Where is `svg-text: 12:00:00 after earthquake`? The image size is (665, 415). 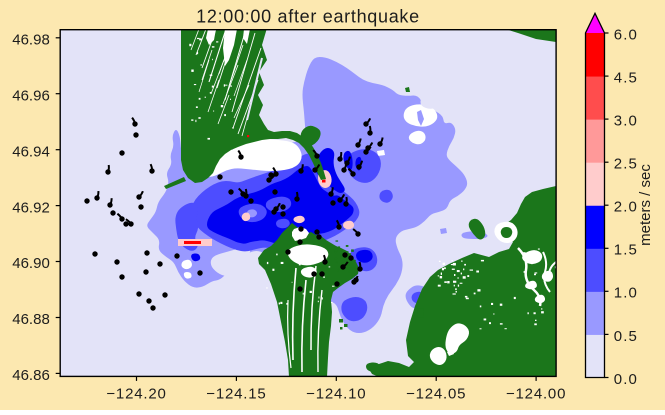
svg-text: 12:00:00 after earthquake is located at coordinates (308, 16).